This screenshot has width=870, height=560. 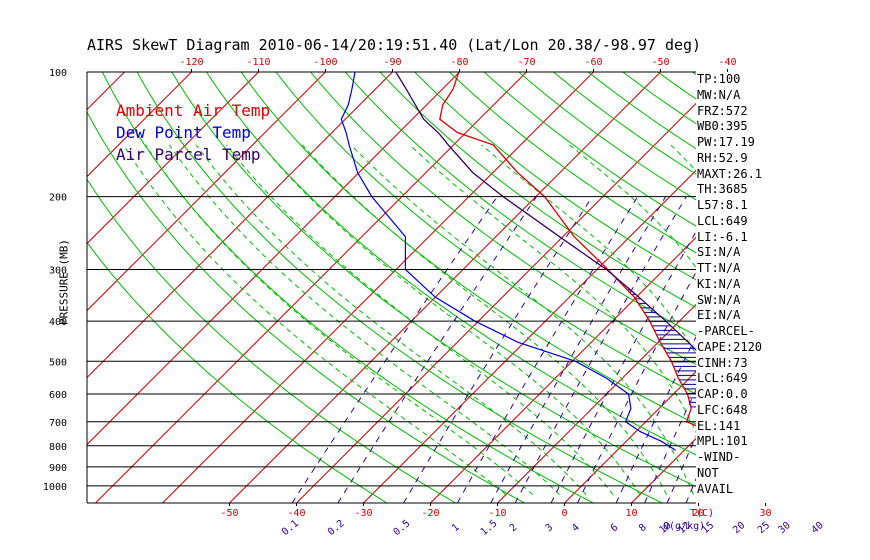 What do you see at coordinates (722, 205) in the screenshot?
I see `index-item: L57:8.1` at bounding box center [722, 205].